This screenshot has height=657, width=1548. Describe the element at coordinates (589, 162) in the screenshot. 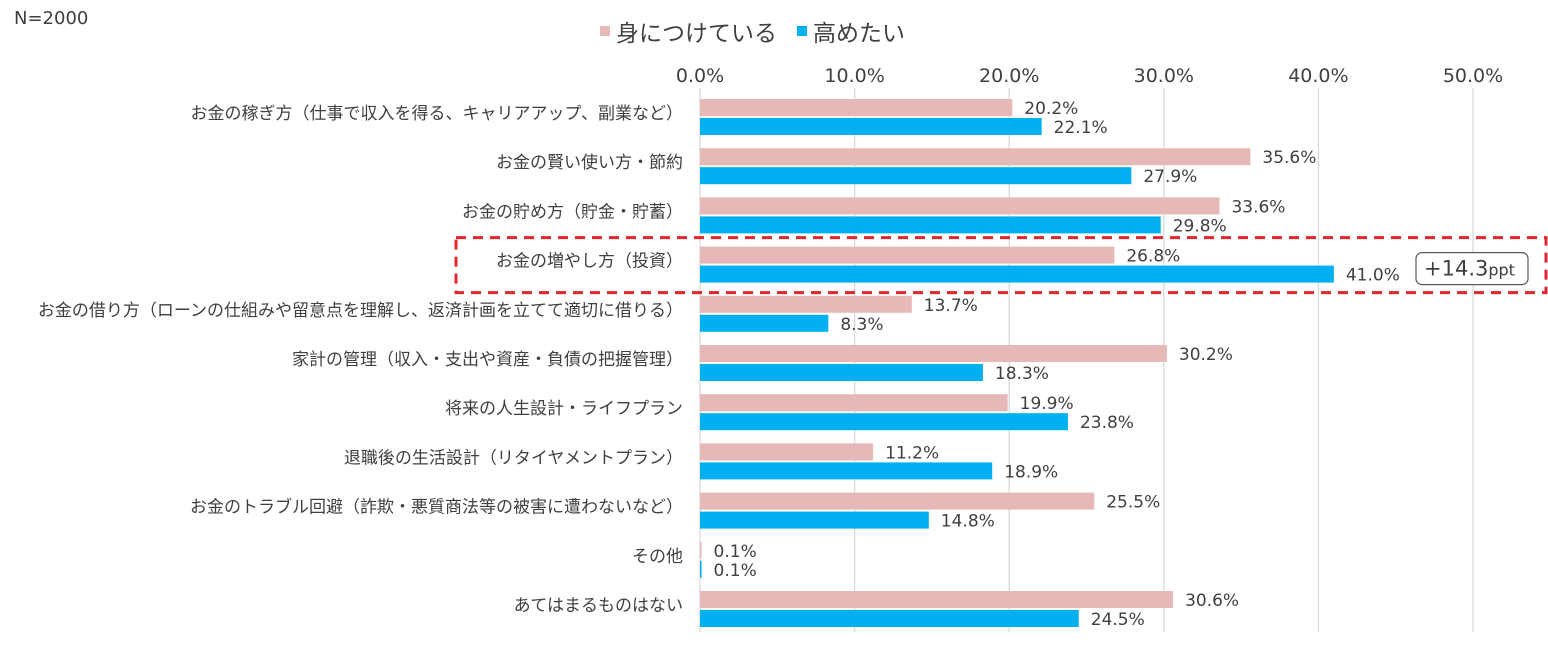

I see `category-label-1: お金の賢い使い方・節約` at that location.